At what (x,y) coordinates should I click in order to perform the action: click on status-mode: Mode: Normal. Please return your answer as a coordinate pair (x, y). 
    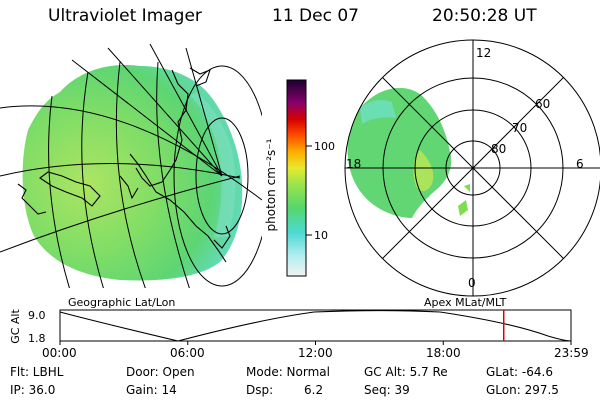
    Looking at the image, I should click on (288, 372).